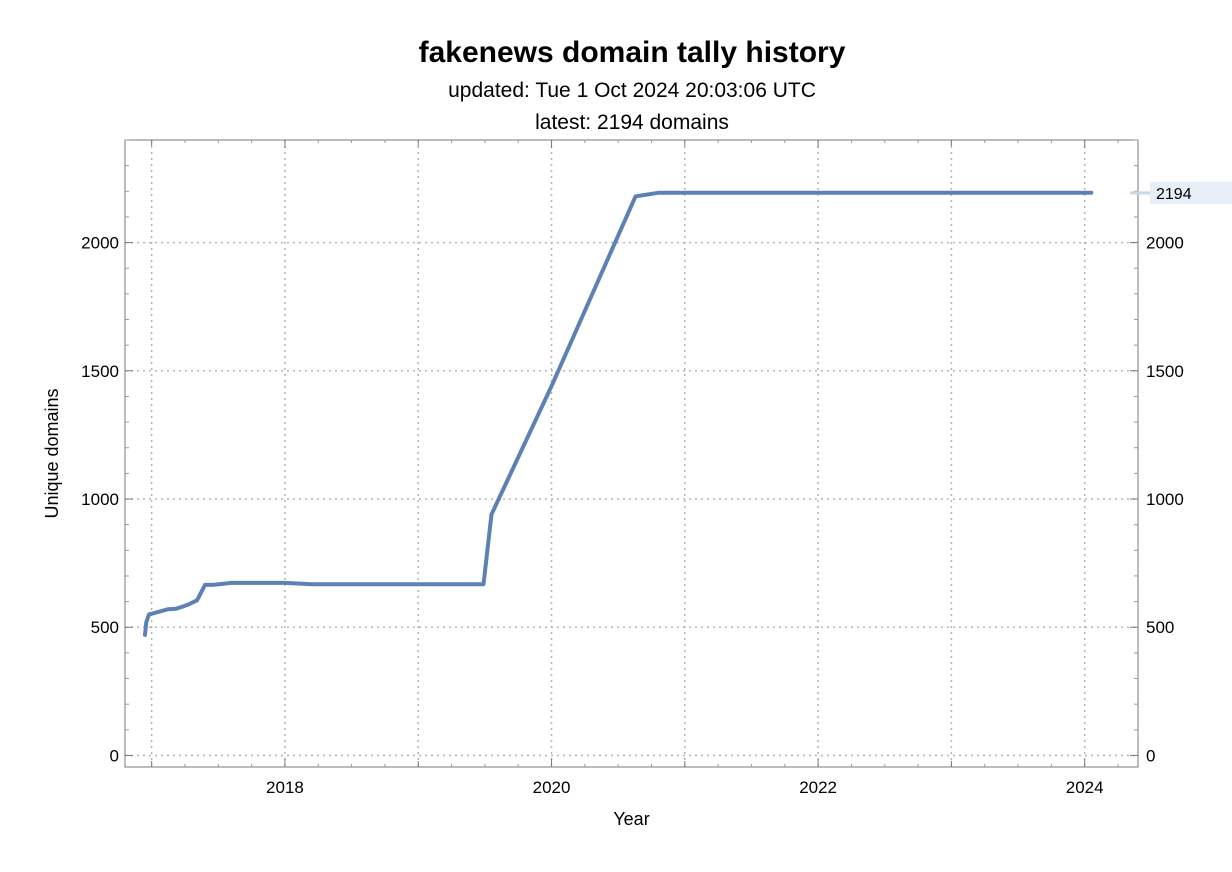 The height and width of the screenshot is (872, 1232). I want to click on y-tick-label-left: 1000, so click(100, 499).